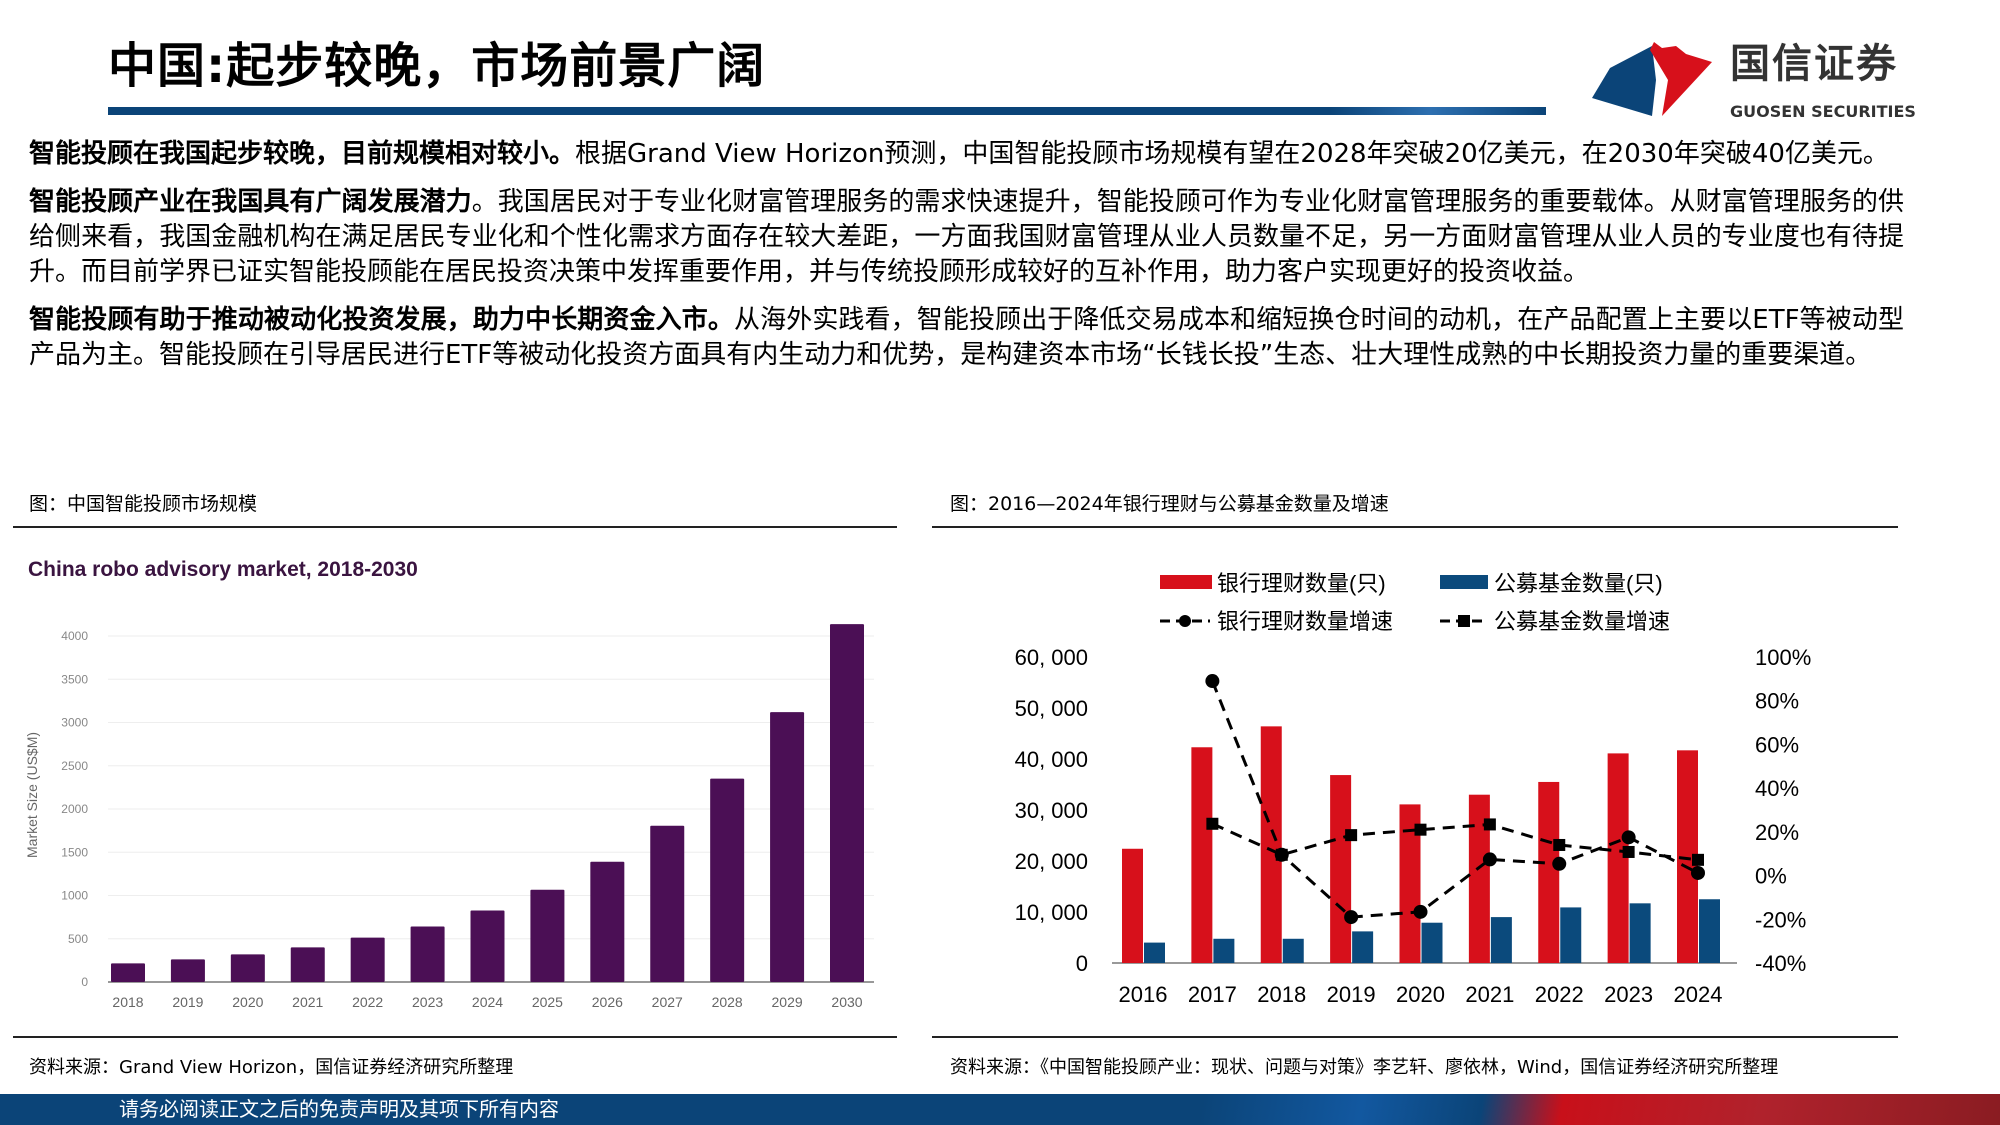 The image size is (2000, 1125). Describe the element at coordinates (1578, 583) in the screenshot. I see `legend-label: 公募基金数量(只)` at that location.